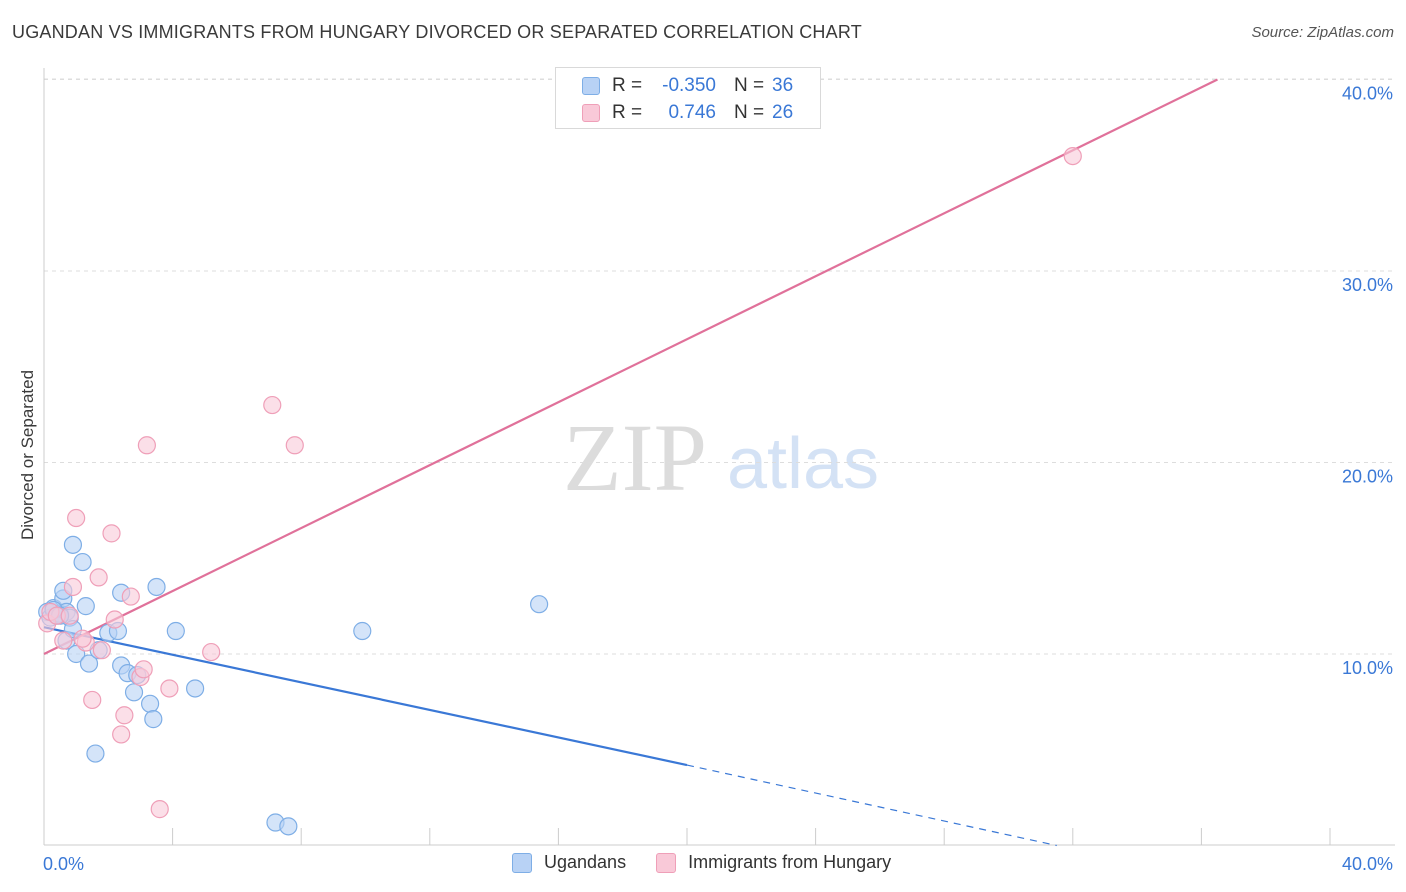 This screenshot has width=1406, height=892. I want to click on series-legend: Ugandans Immigrants from Hungary, so click(716, 862).